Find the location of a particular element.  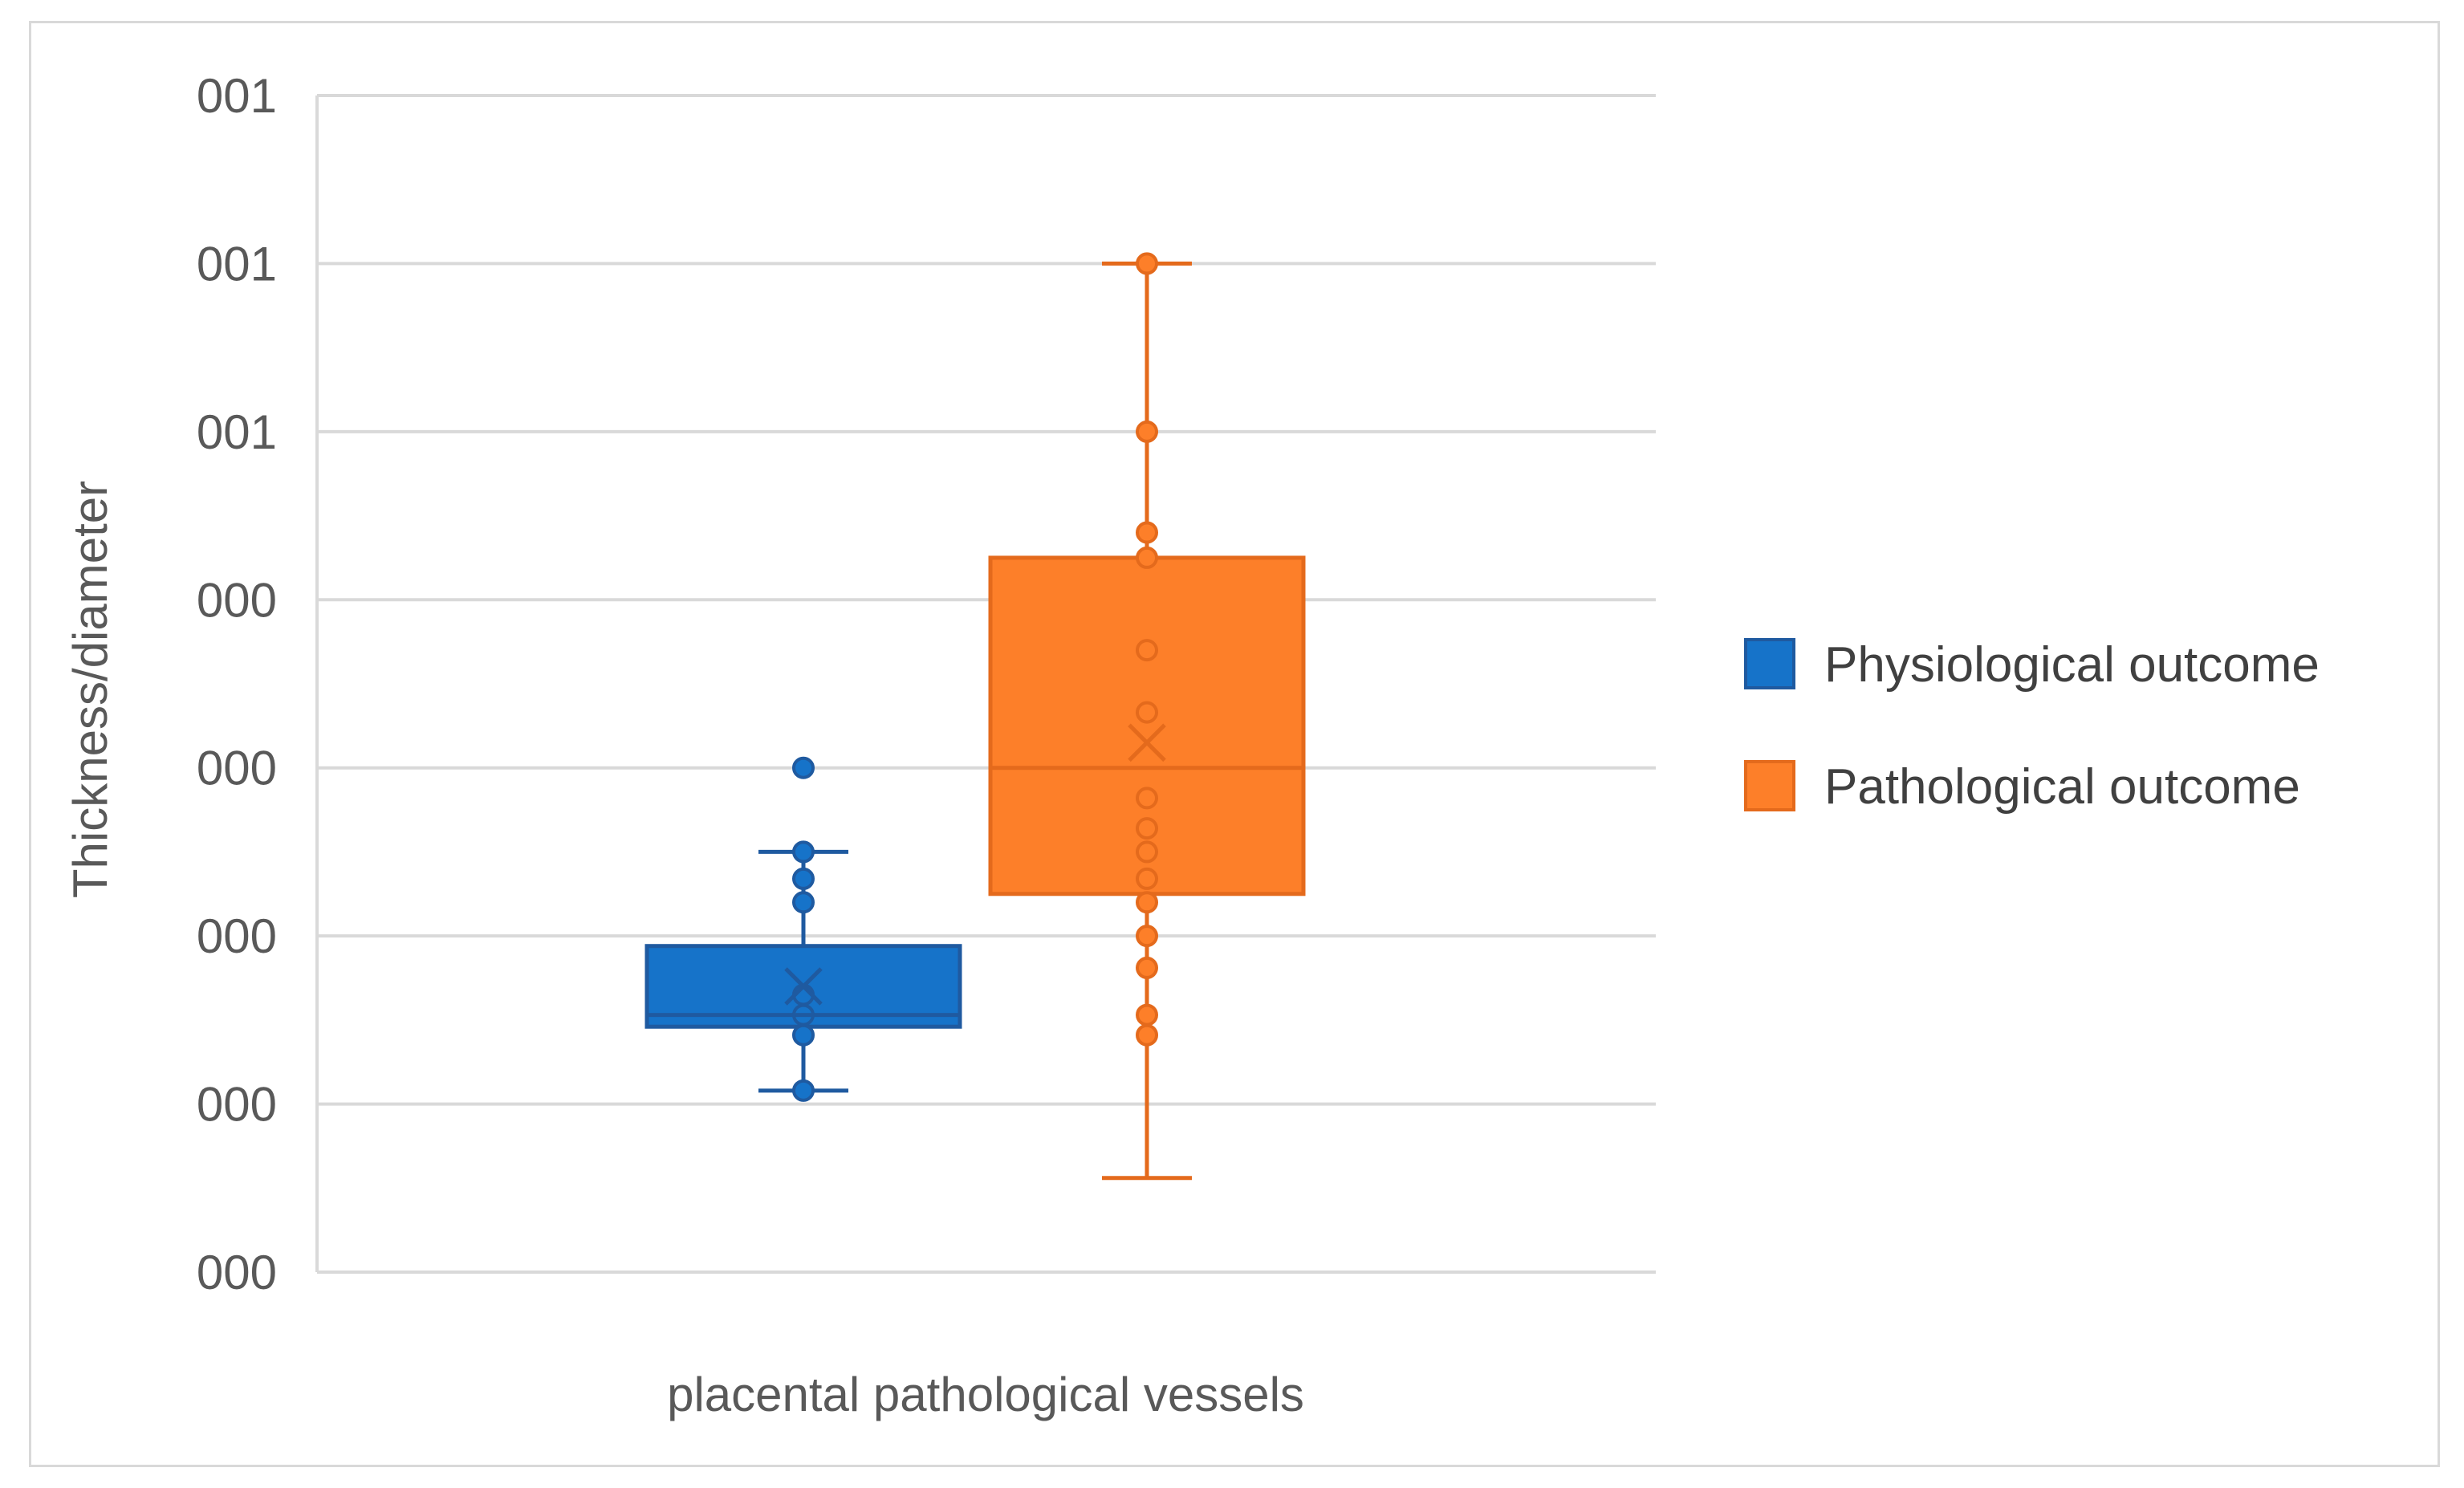

x-axis-title: placental pathological vessels is located at coordinates (986, 1394).